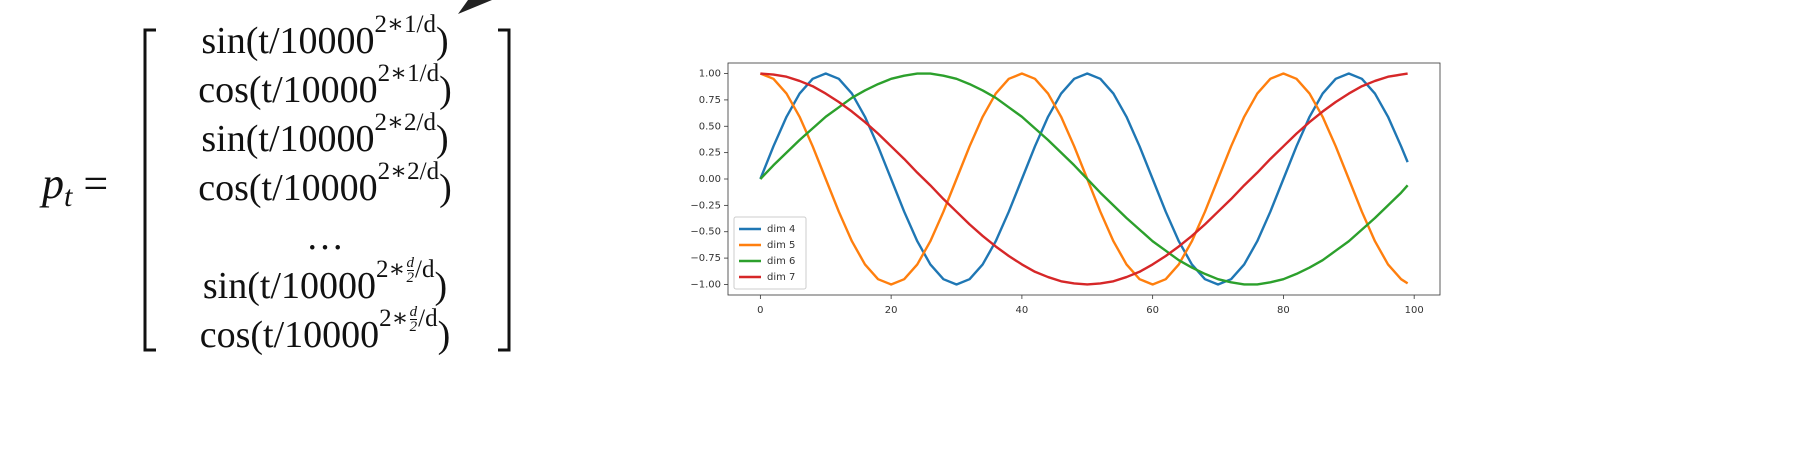 This screenshot has width=1806, height=449. What do you see at coordinates (705, 232) in the screenshot?
I see `y-tick-label: −0.50` at bounding box center [705, 232].